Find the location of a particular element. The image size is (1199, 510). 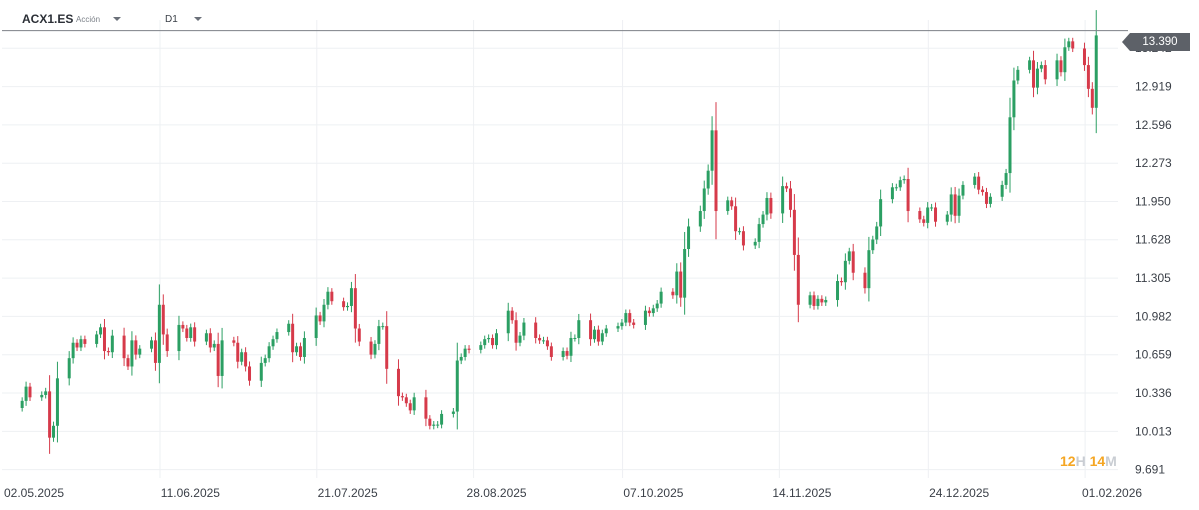

y-tick-label: 12.596 is located at coordinates (1153, 125).